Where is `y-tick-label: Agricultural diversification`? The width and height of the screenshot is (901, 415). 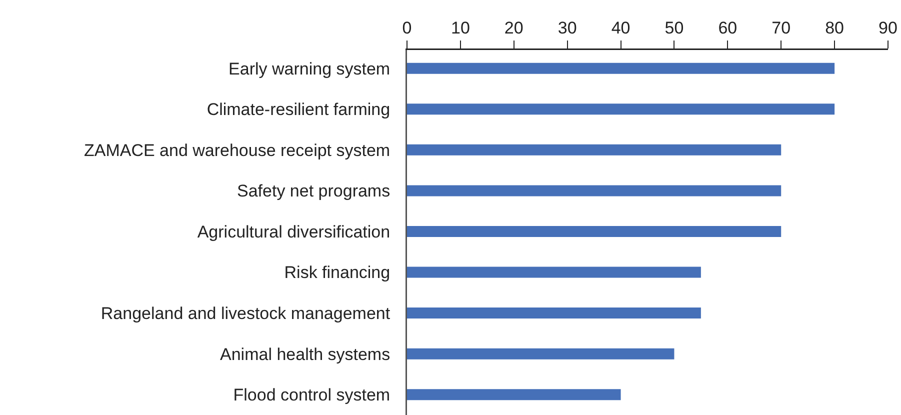
y-tick-label: Agricultural diversification is located at coordinates (293, 232).